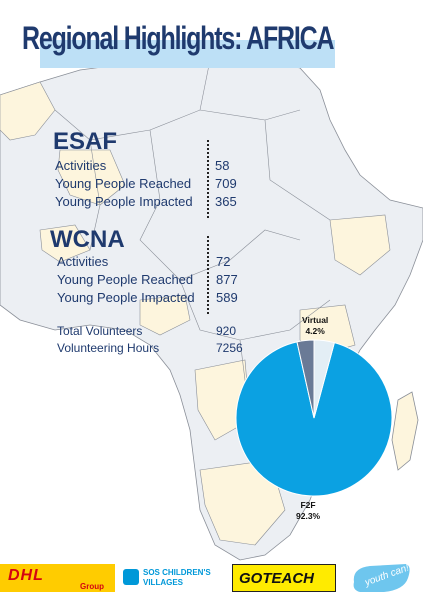 The height and width of the screenshot is (598, 423). I want to click on wcna-reached-label: Young People Reached, so click(125, 279).